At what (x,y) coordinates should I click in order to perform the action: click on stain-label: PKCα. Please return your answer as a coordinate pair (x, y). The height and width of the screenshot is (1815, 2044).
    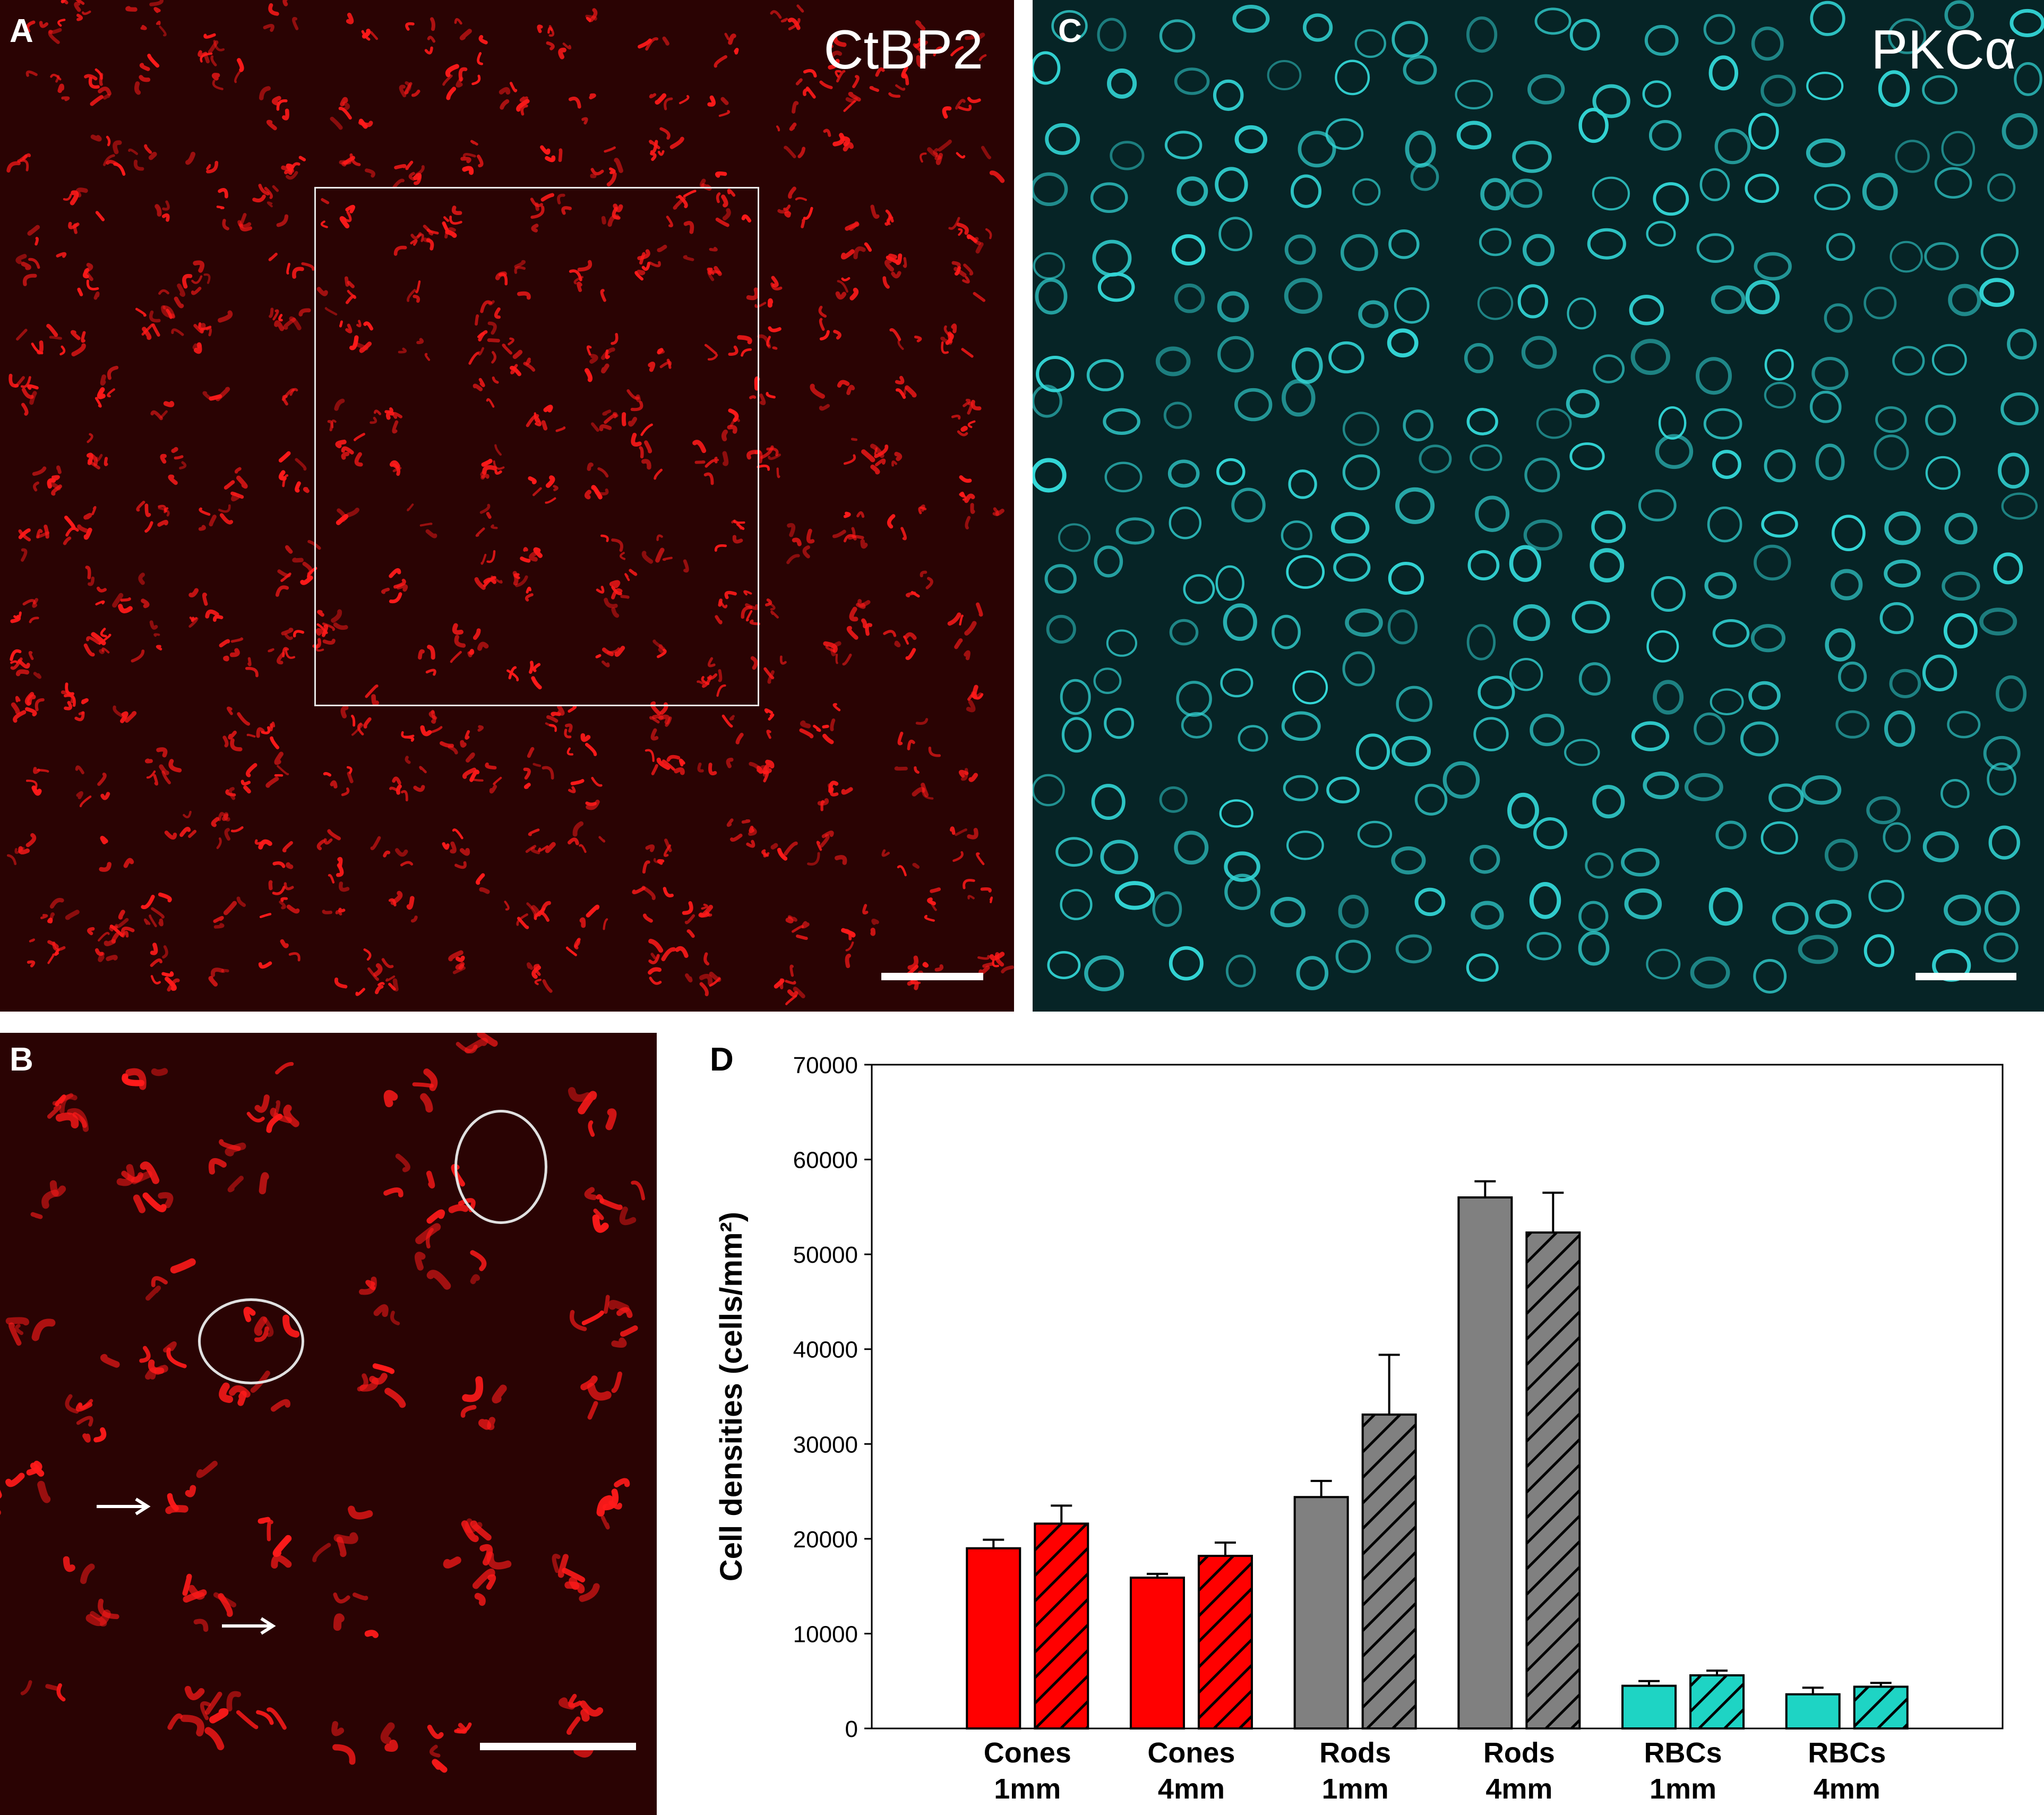
    Looking at the image, I should click on (1943, 50).